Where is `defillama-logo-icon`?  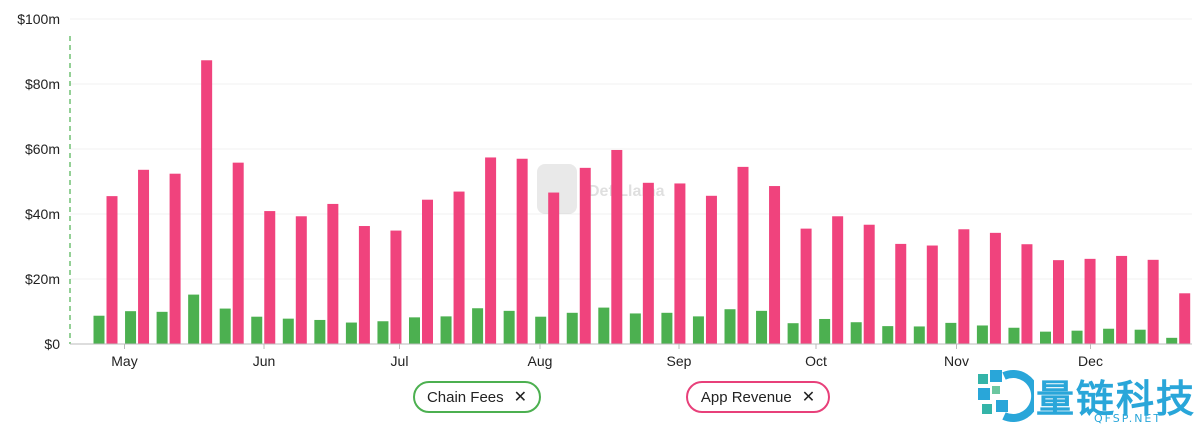
defillama-logo-icon is located at coordinates (557, 189).